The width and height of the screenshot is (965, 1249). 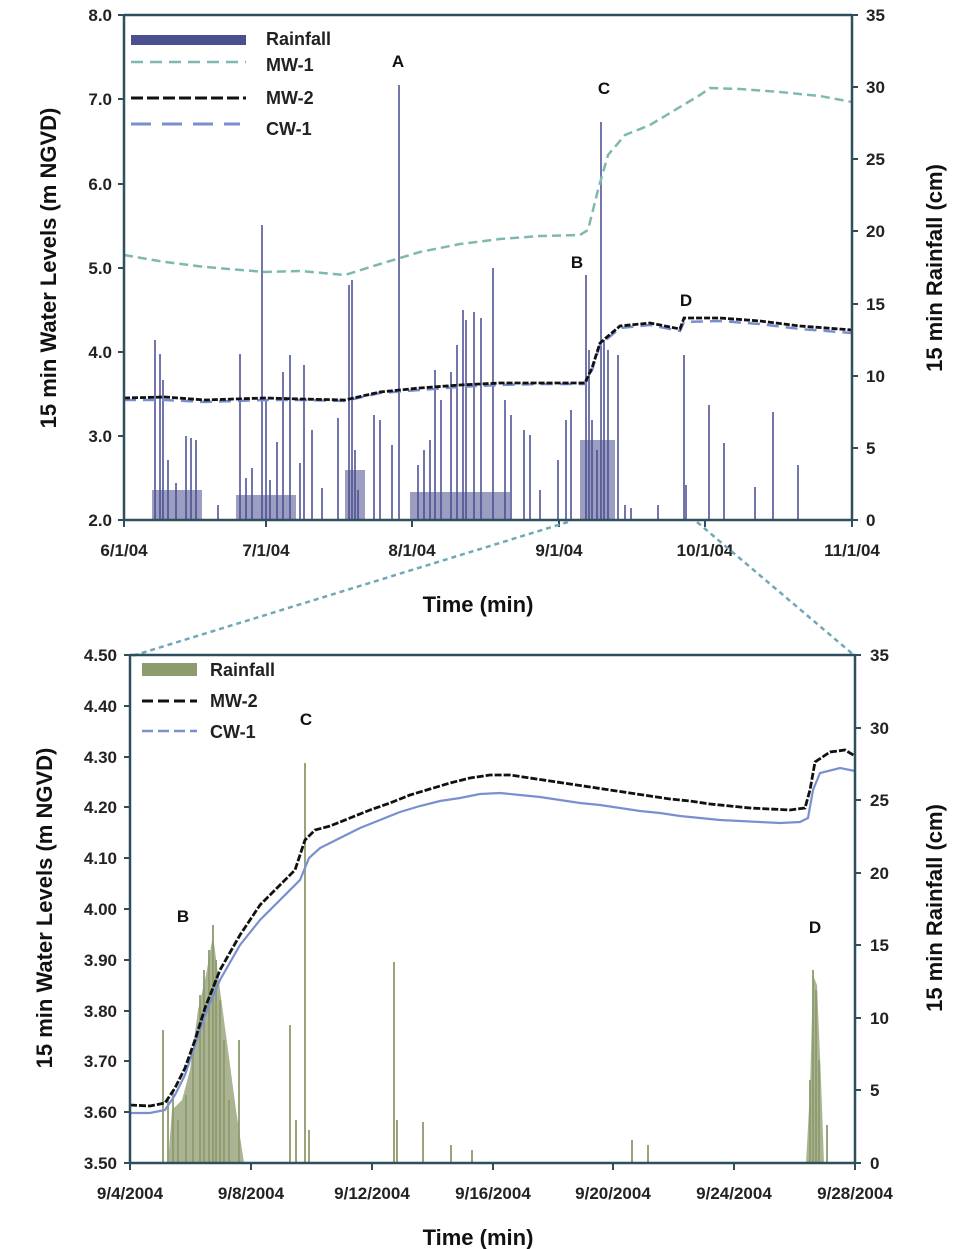 What do you see at coordinates (100, 520) in the screenshot?
I see `top-ytick: 2.0` at bounding box center [100, 520].